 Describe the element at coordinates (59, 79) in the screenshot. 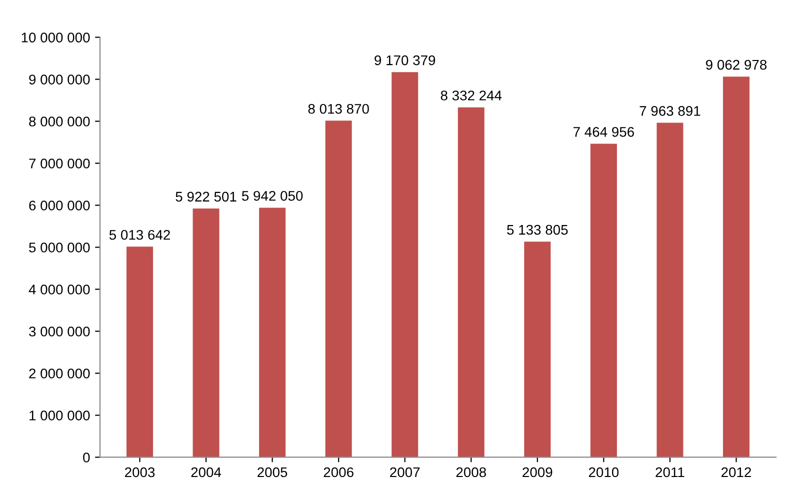

I see `y-tick-label: 9 000 000` at that location.